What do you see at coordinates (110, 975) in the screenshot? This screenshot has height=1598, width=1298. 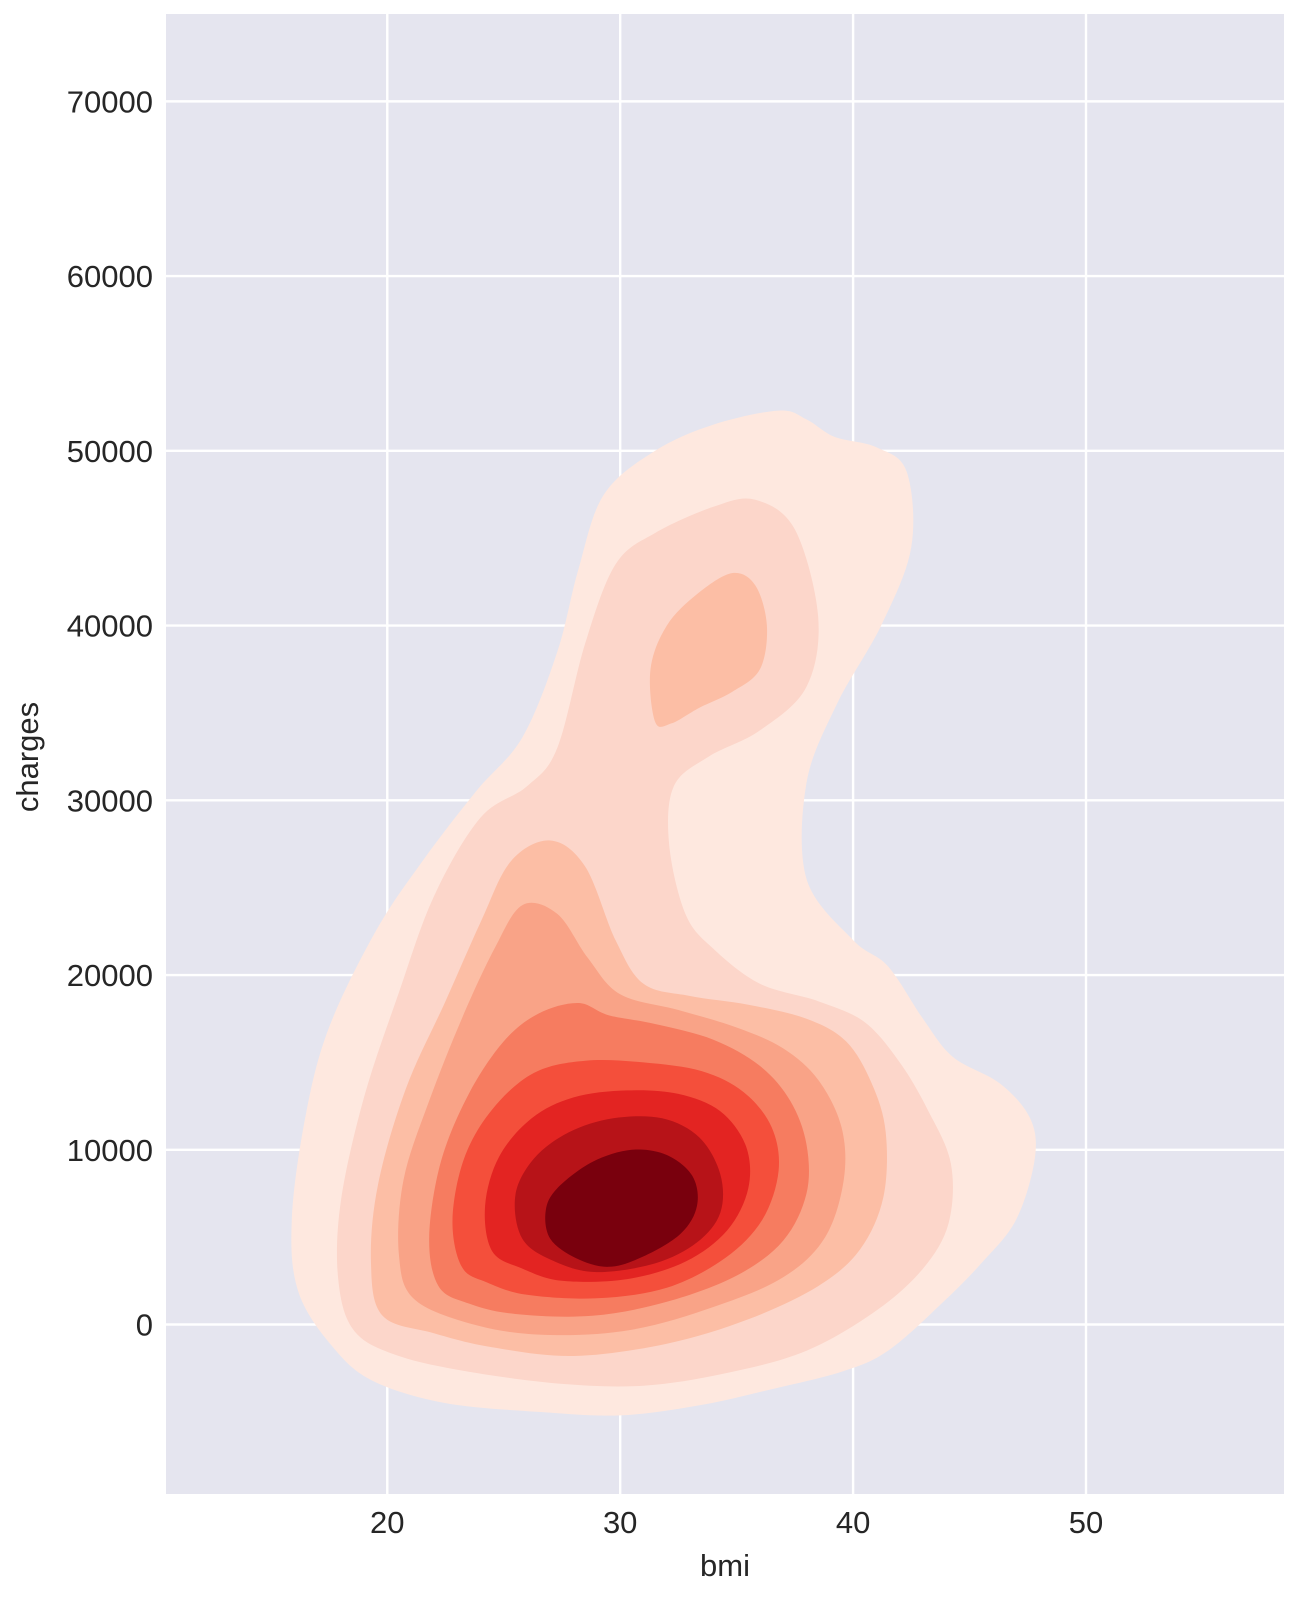 I see `y-tick-label: 20000` at bounding box center [110, 975].